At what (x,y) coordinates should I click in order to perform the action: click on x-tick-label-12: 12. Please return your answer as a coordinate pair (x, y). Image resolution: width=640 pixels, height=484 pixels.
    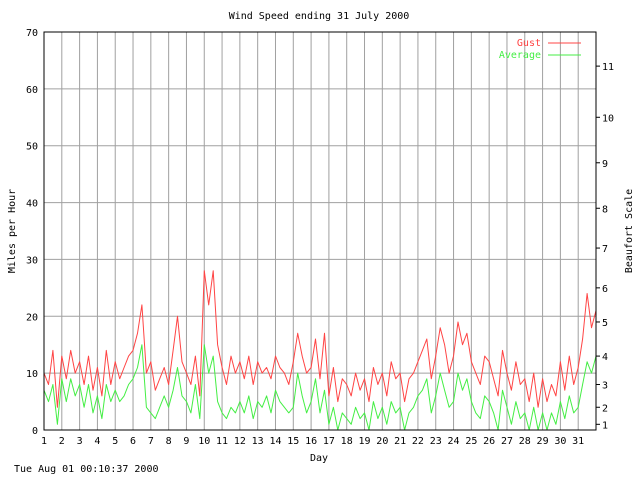
    Looking at the image, I should click on (240, 441).